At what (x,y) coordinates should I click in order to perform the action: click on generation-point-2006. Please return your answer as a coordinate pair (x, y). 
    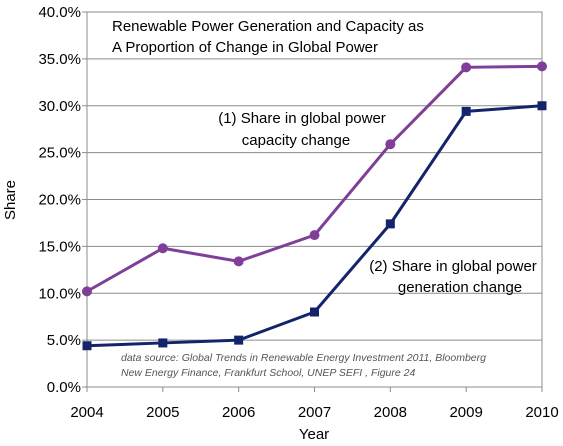
    Looking at the image, I should click on (239, 340).